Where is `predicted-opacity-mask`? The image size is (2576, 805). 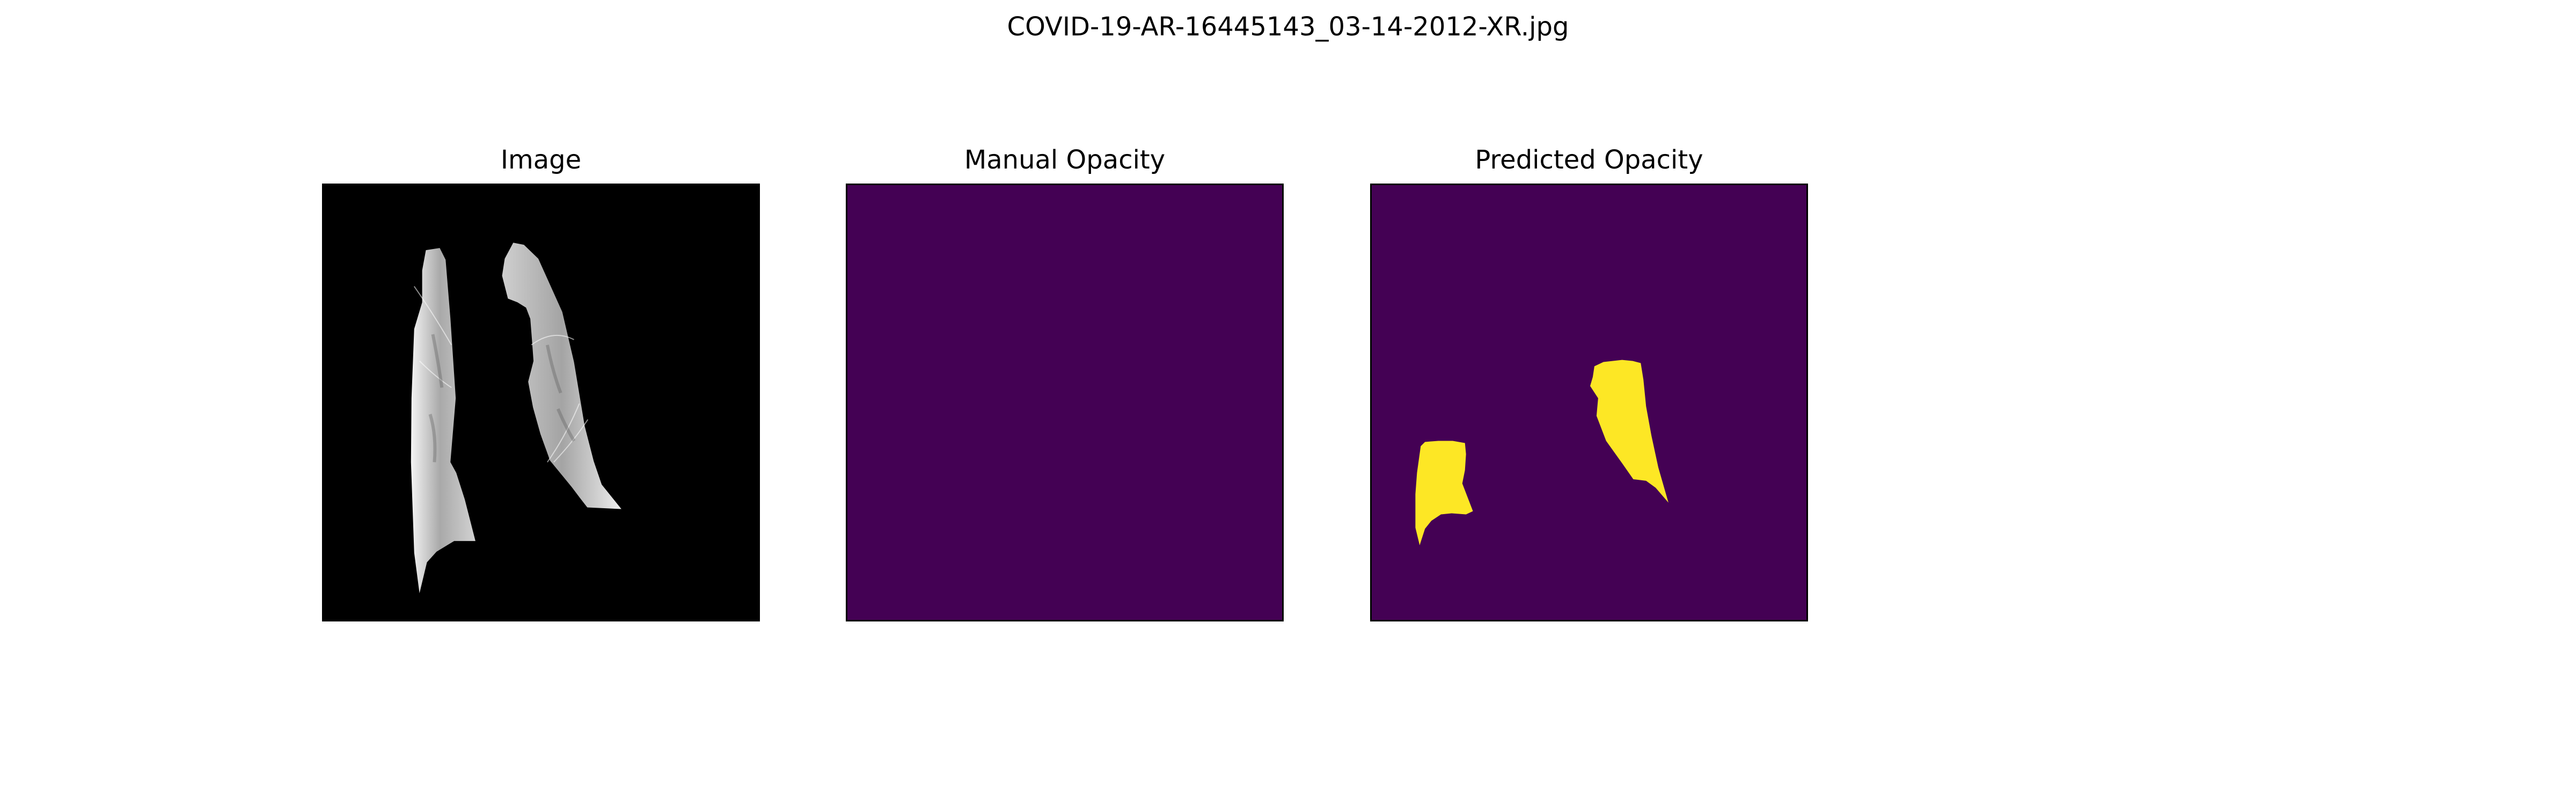
predicted-opacity-mask is located at coordinates (1589, 402).